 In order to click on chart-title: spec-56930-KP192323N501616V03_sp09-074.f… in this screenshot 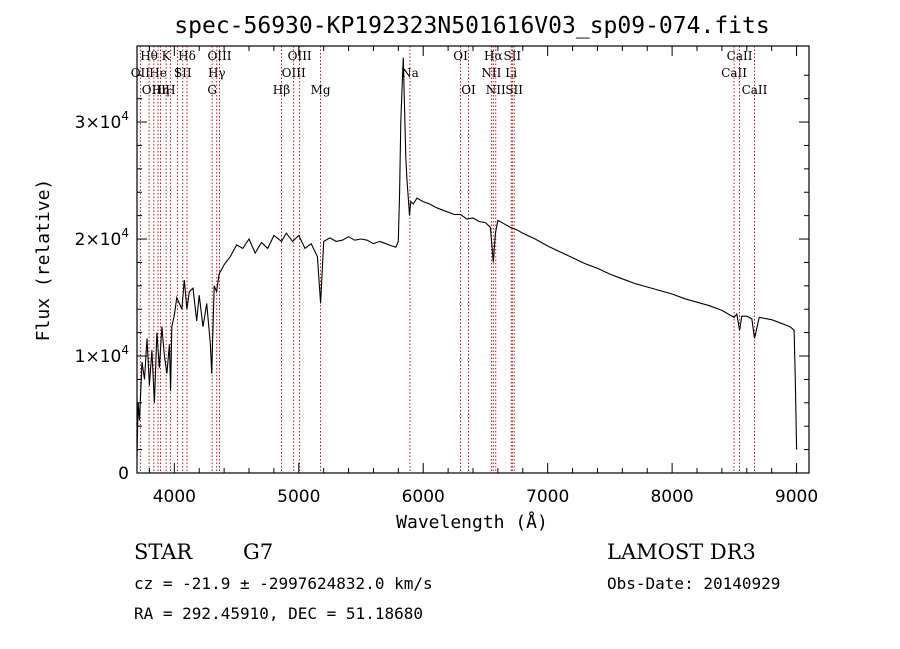, I will do `click(471, 26)`.